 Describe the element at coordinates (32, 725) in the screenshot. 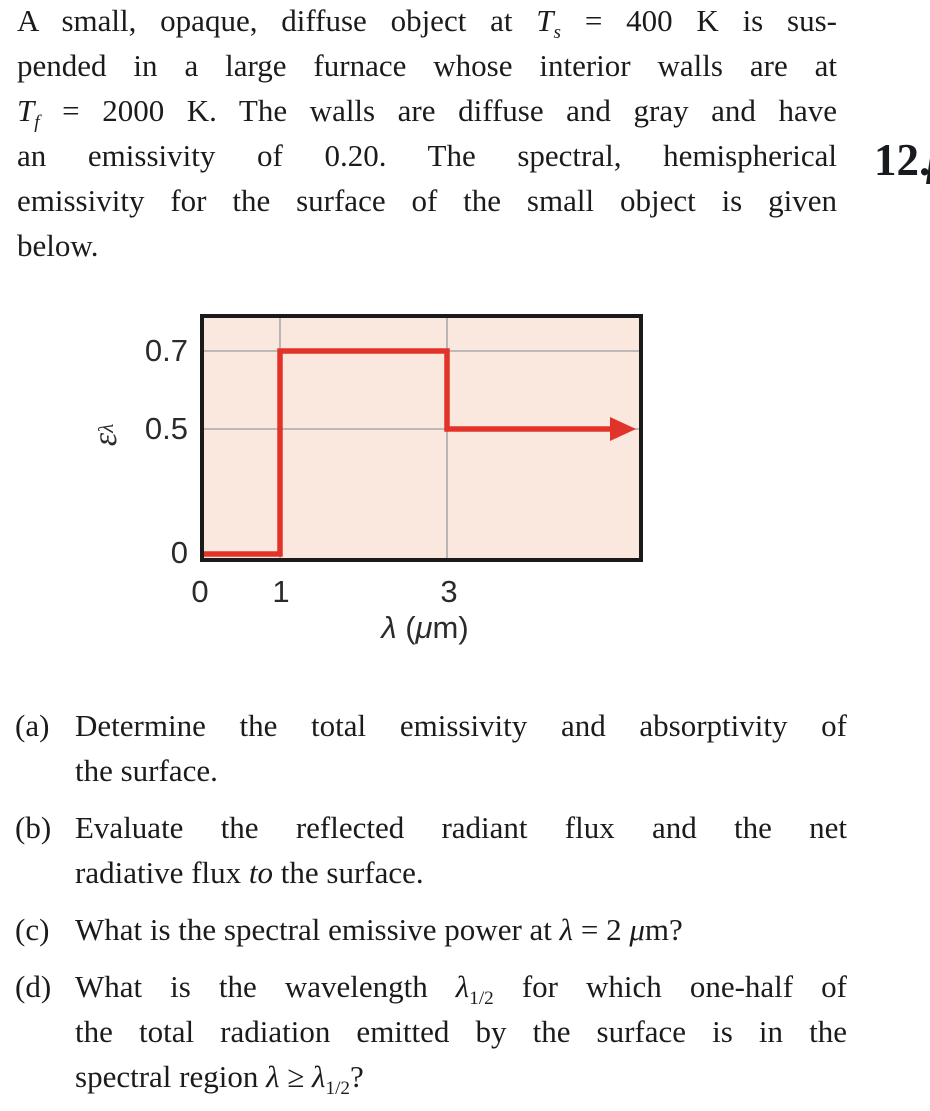

I see `part-label: (a)` at that location.